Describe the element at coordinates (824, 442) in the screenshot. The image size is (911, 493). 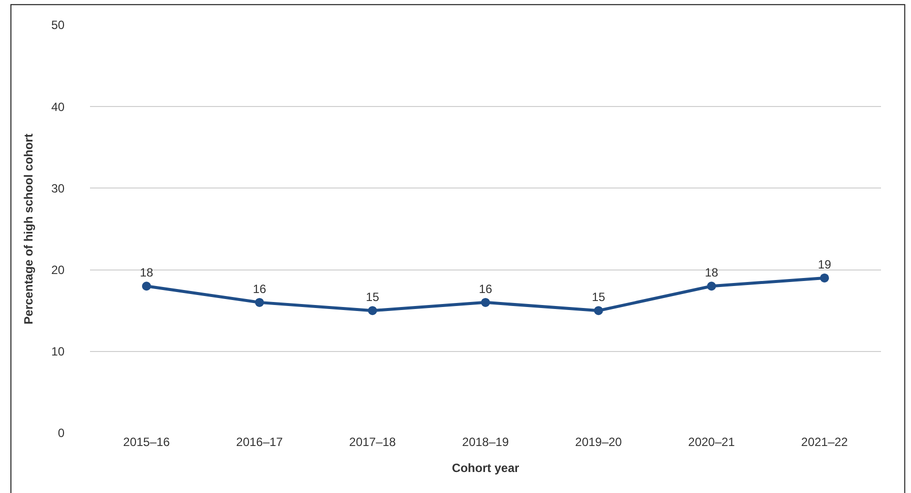
I see `x-tick-label: 2021–22` at that location.